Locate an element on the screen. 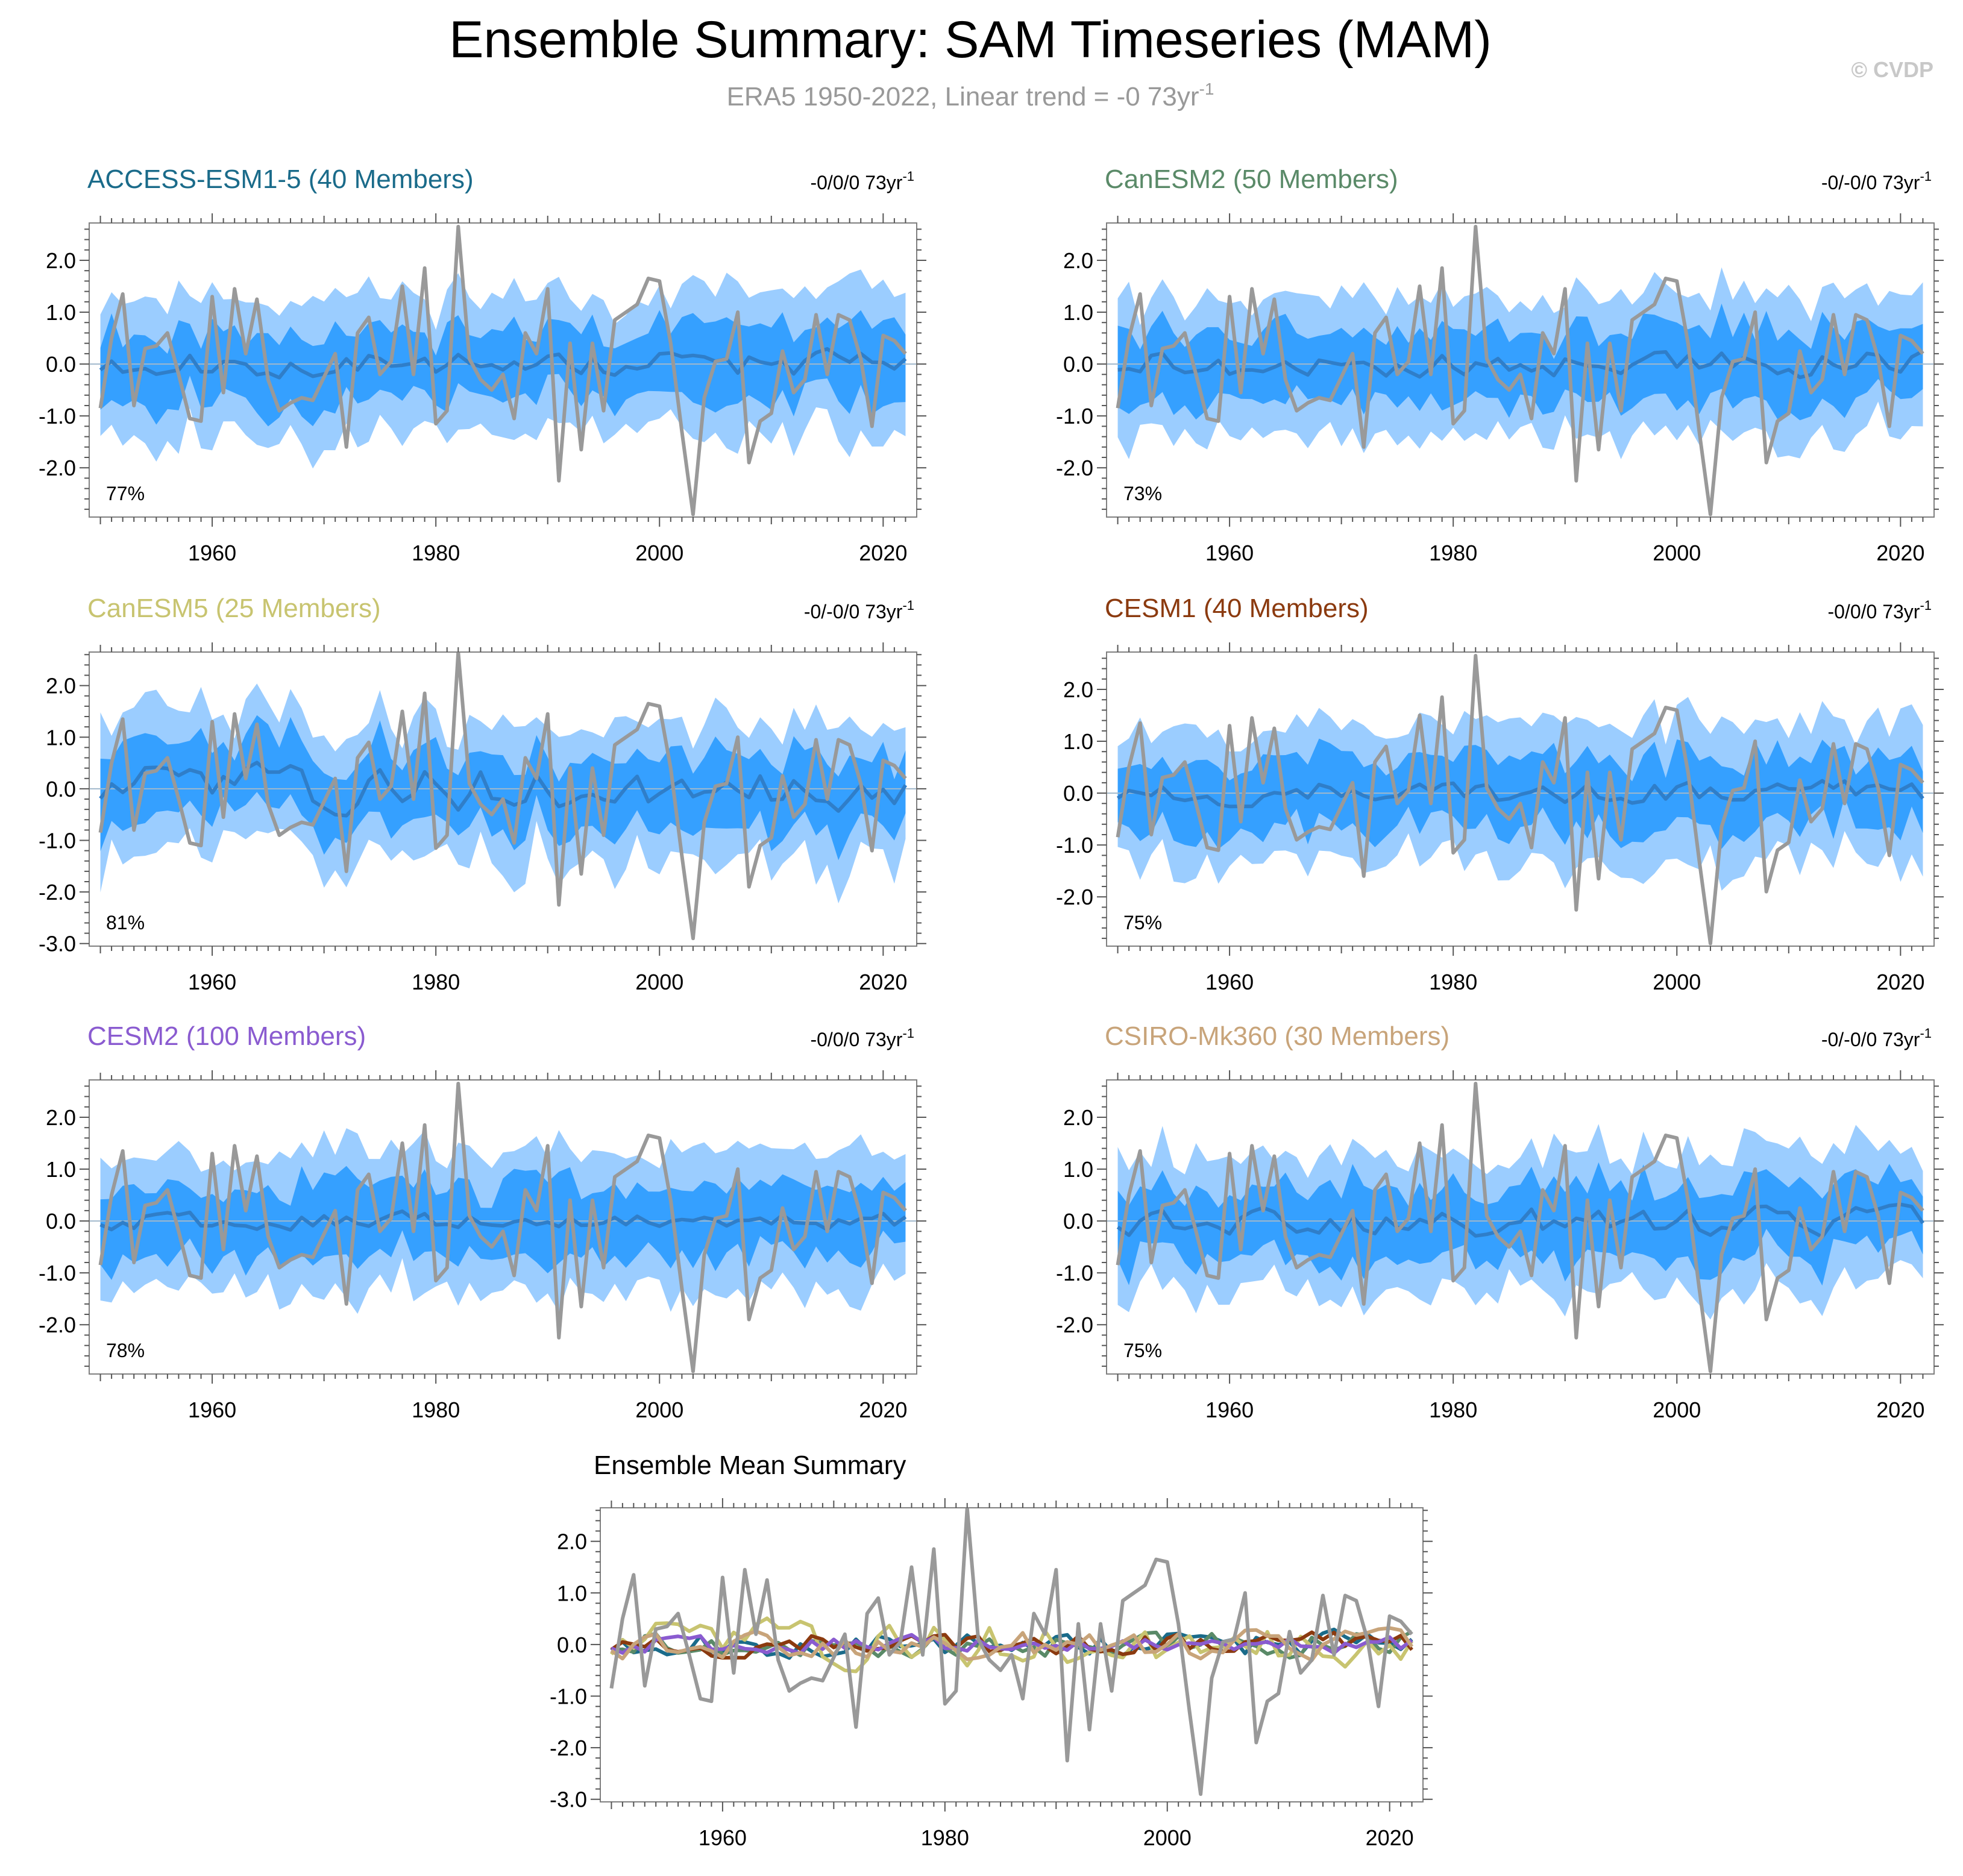  panel-title: CanESM5 (25 Members) is located at coordinates (234, 608).